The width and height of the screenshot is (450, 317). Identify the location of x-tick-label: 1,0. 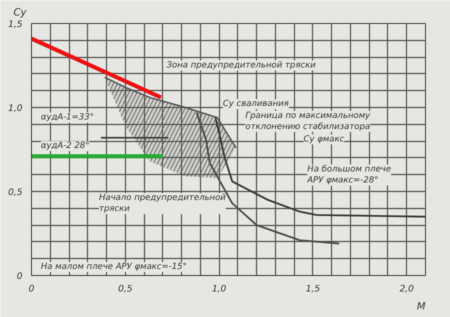
(219, 289).